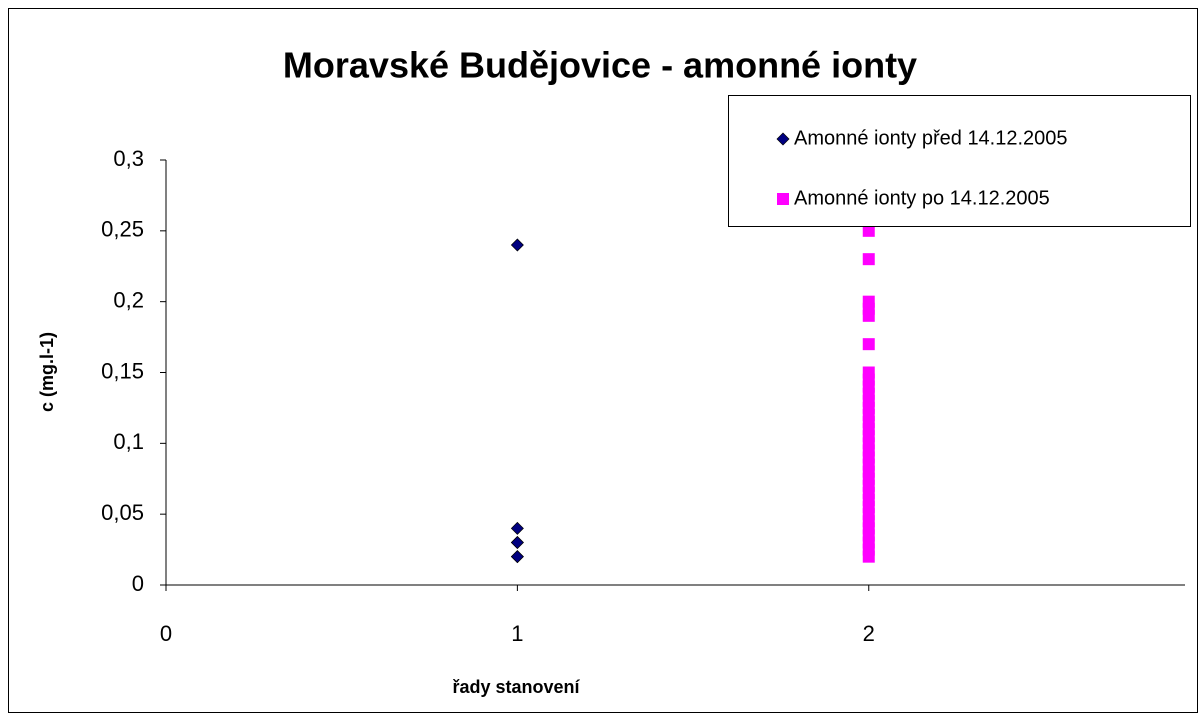 The width and height of the screenshot is (1198, 713). What do you see at coordinates (122, 370) in the screenshot?
I see `y-tick-label: 0,15` at bounding box center [122, 370].